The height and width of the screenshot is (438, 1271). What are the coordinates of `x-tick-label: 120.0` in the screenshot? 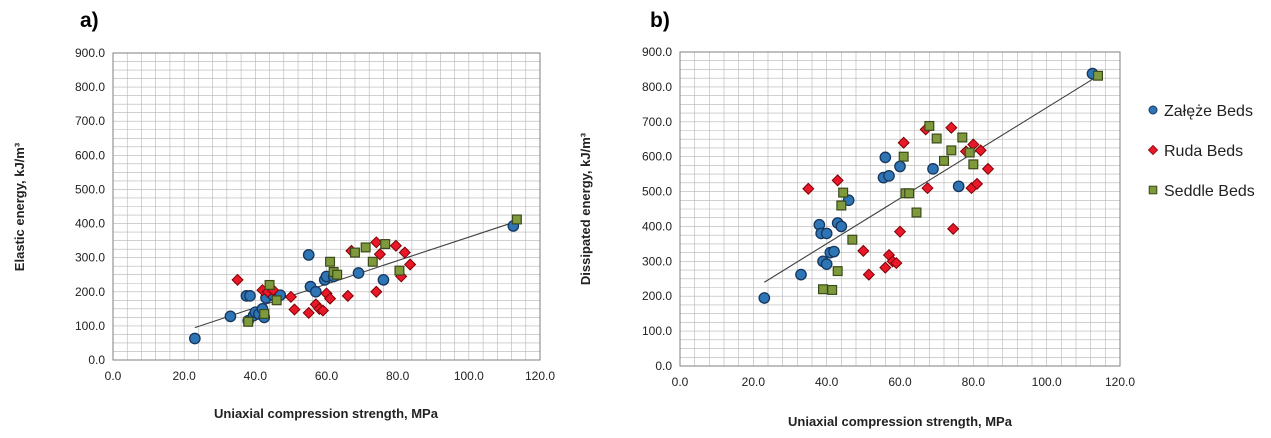 It's located at (1120, 382).